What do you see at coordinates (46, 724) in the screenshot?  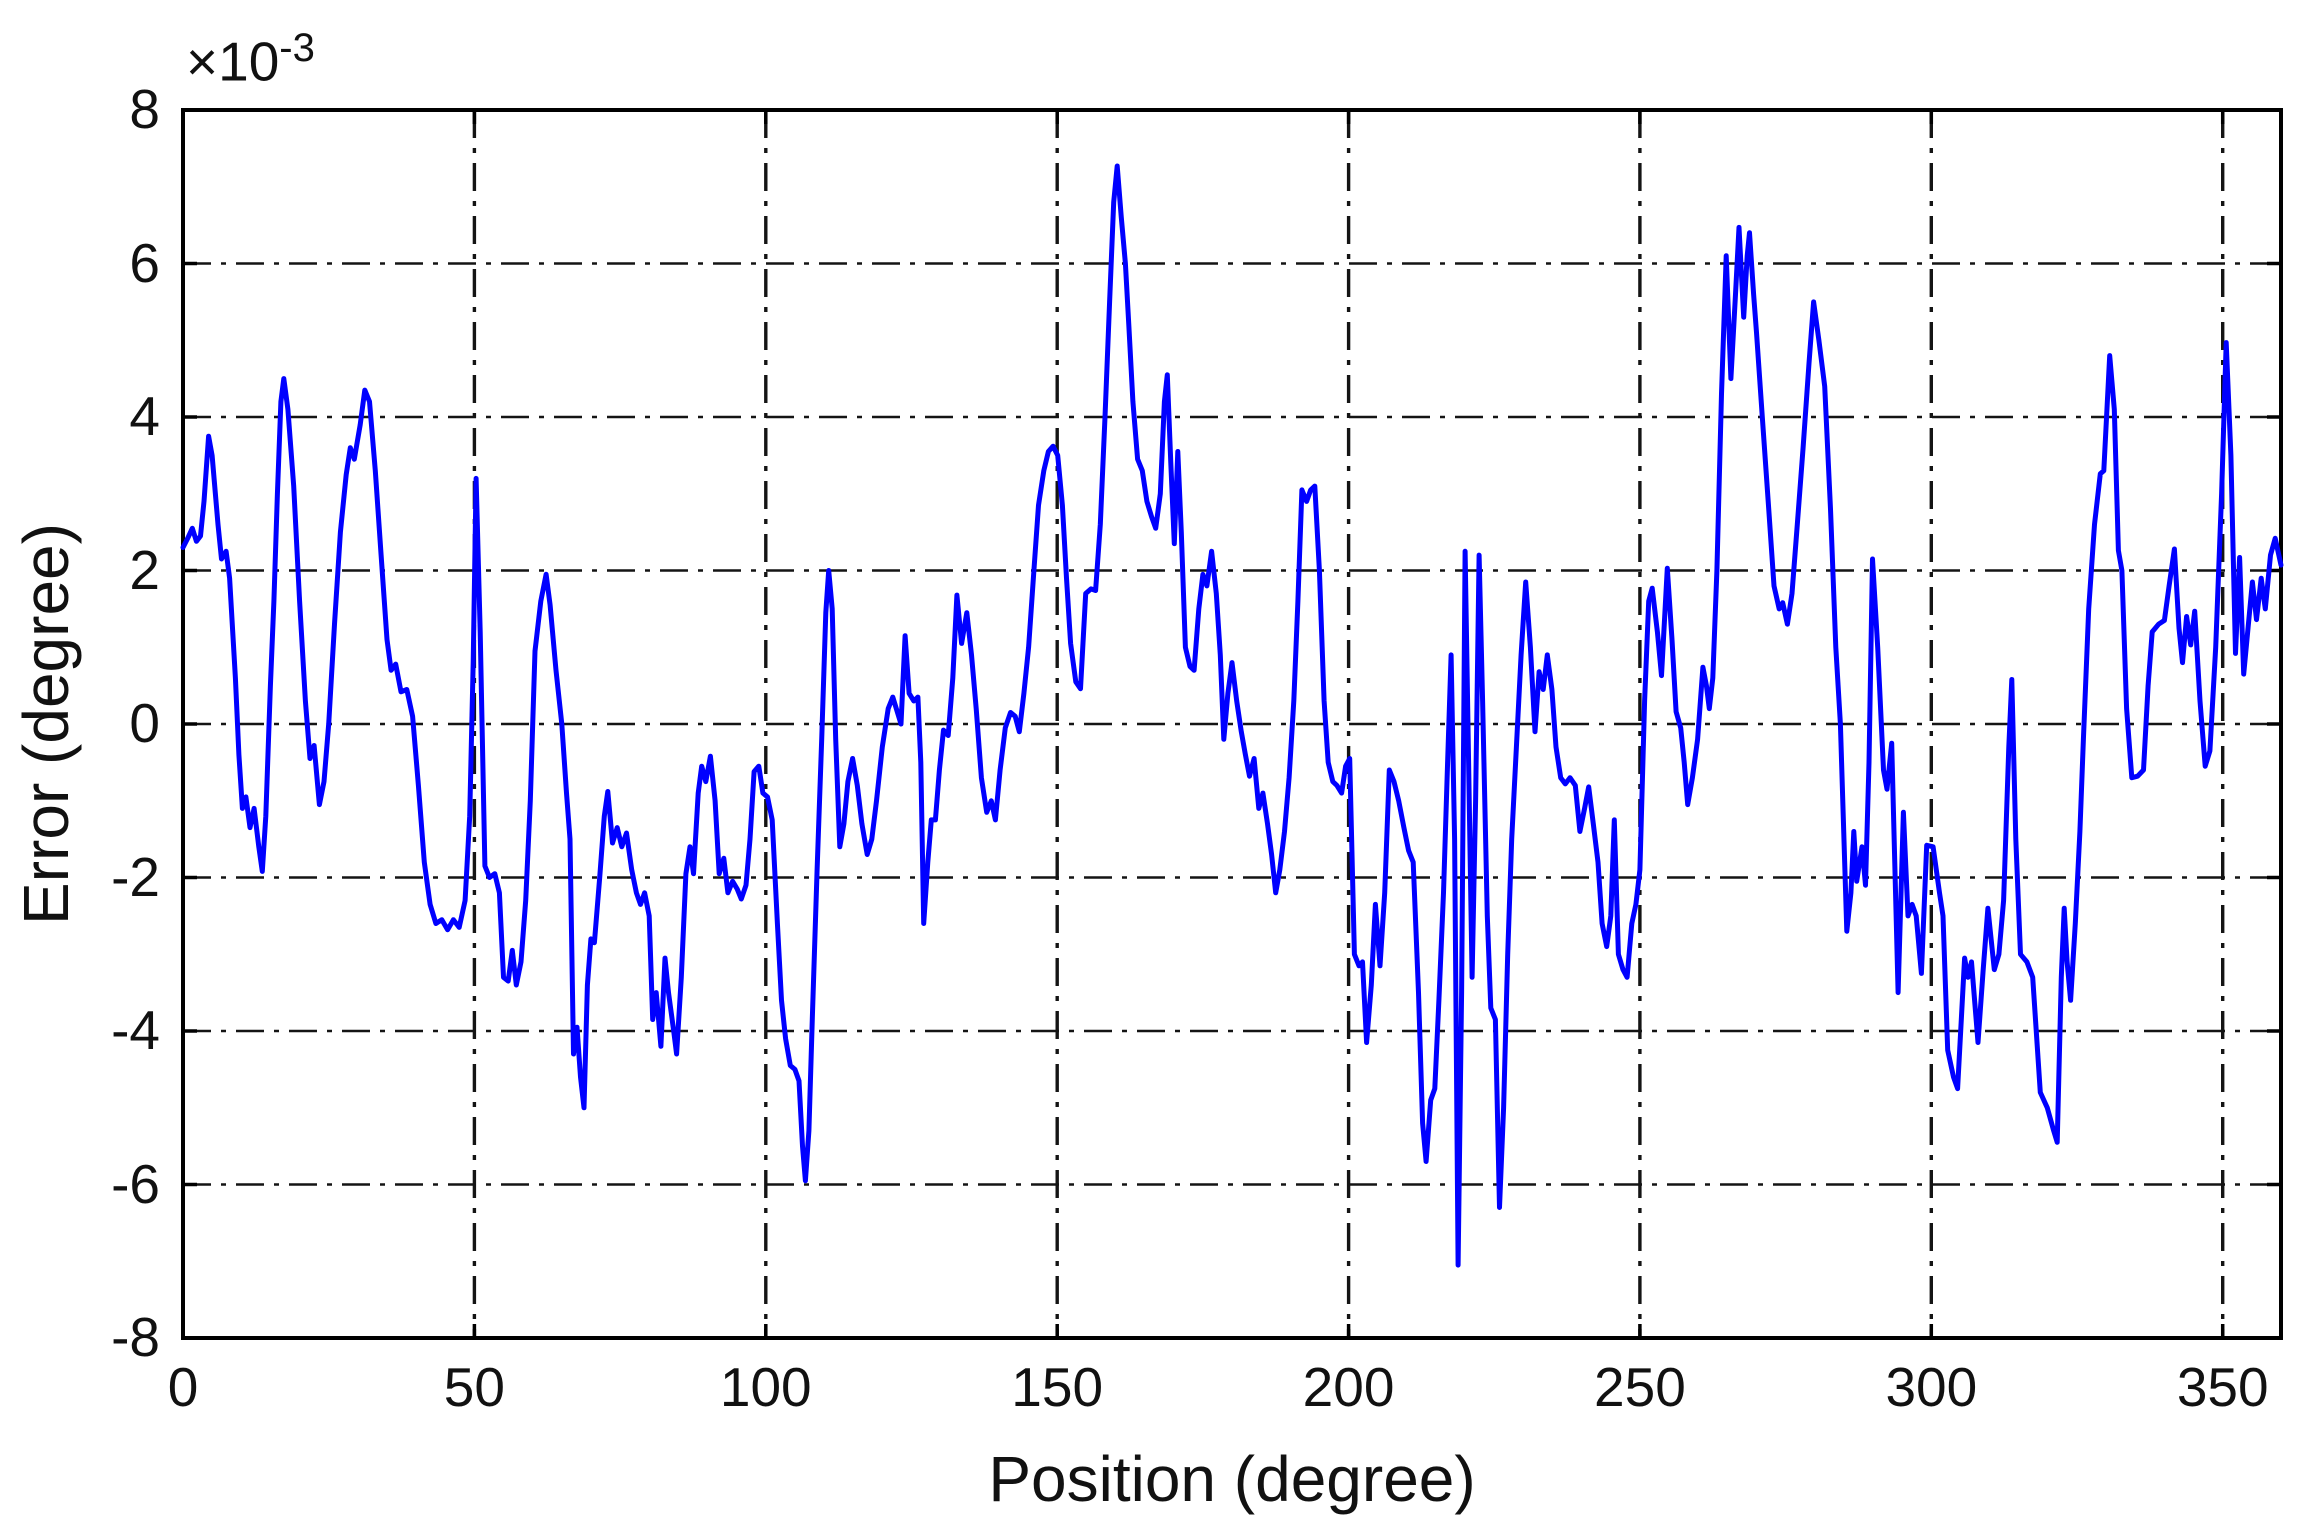 I see `y-axis-label: Error (degree)` at bounding box center [46, 724].